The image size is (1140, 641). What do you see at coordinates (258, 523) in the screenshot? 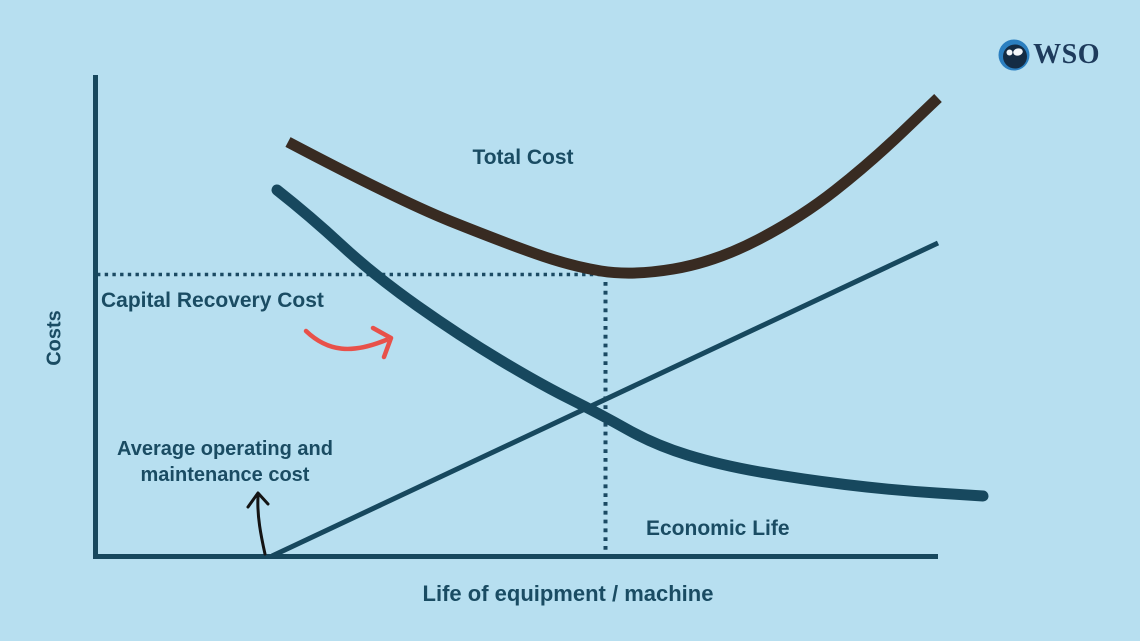
I see `black-arrow-icon` at bounding box center [258, 523].